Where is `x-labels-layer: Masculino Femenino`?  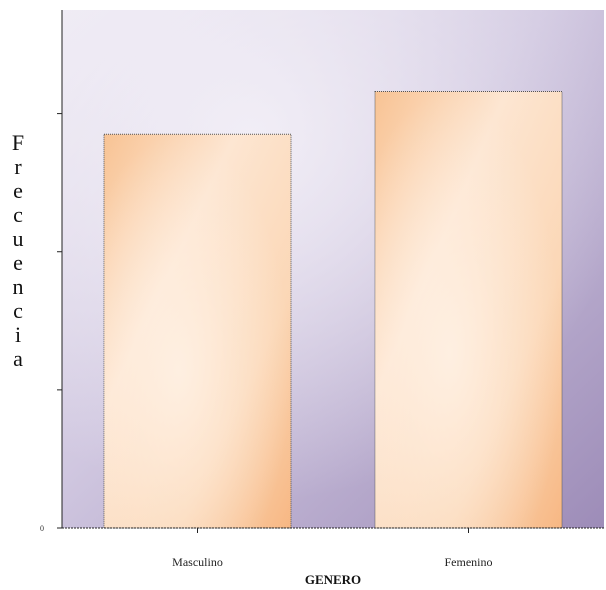
x-labels-layer: Masculino Femenino is located at coordinates (332, 548).